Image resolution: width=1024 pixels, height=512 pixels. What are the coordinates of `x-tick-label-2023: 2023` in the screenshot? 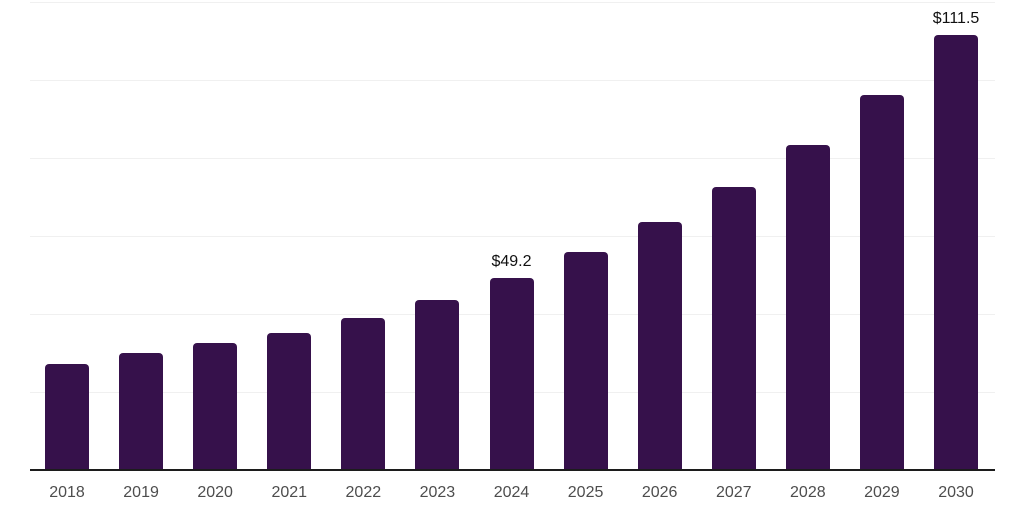 It's located at (437, 492).